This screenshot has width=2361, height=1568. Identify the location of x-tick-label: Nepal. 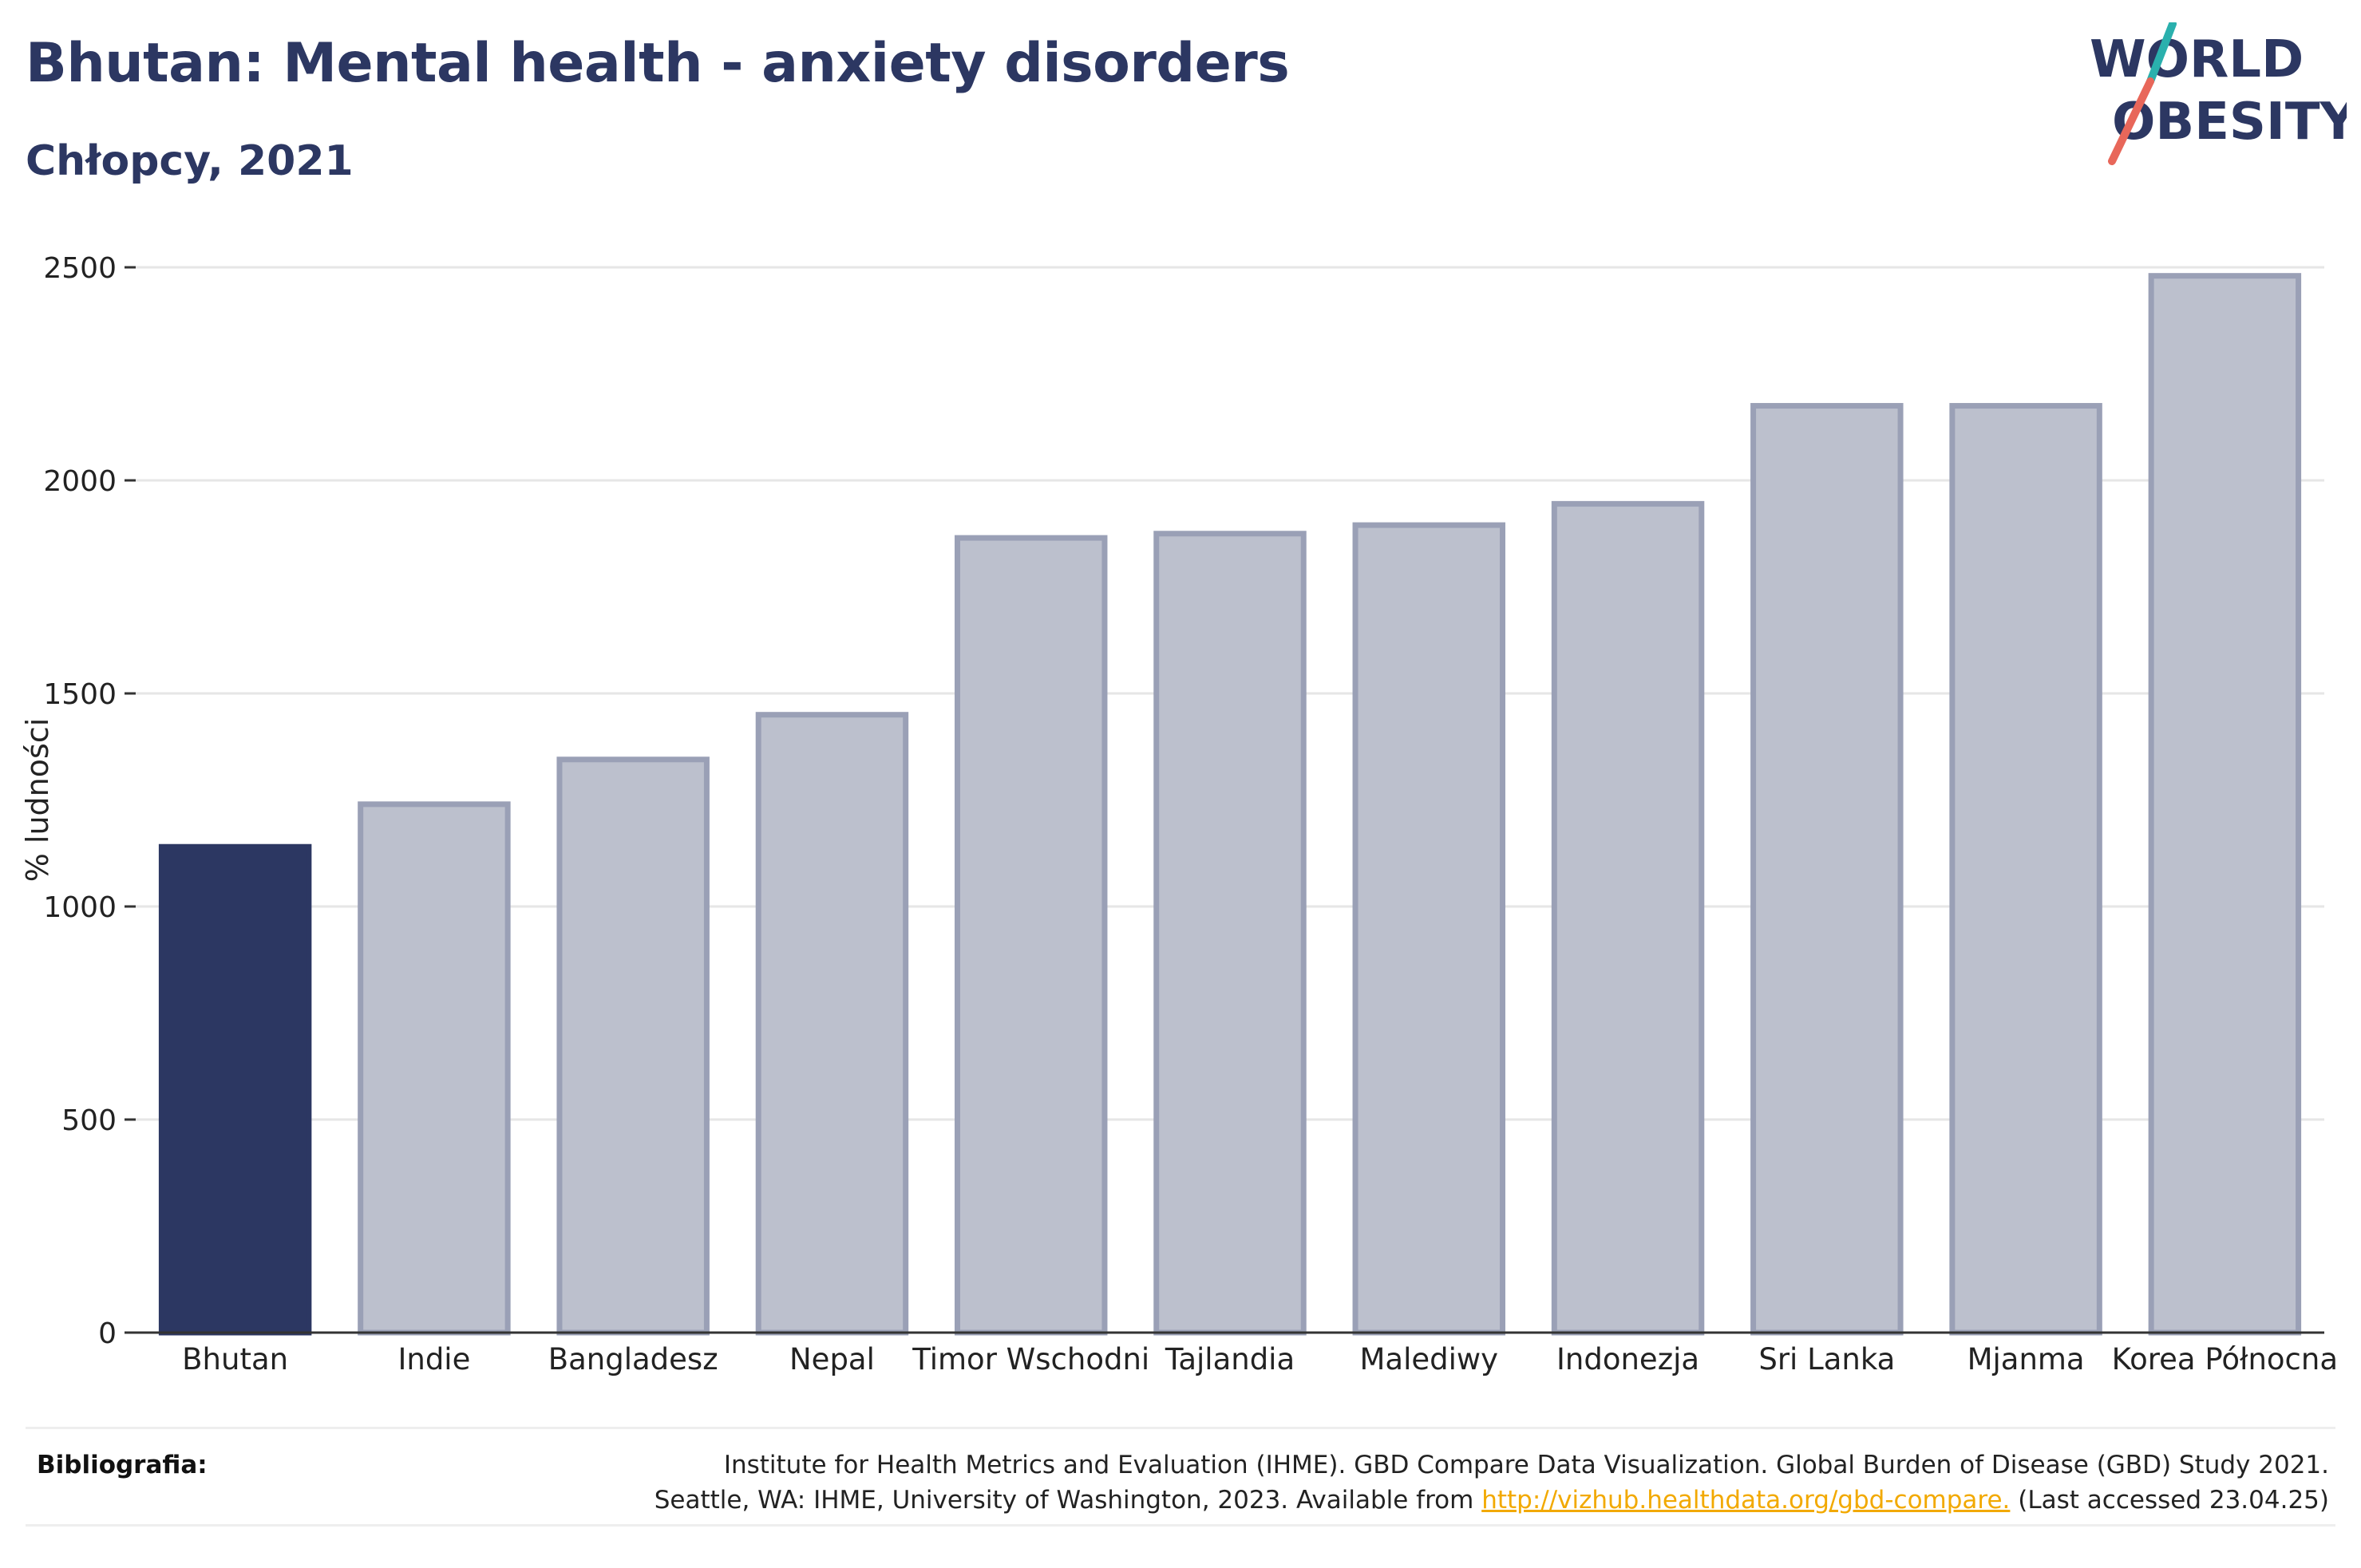
(832, 1359).